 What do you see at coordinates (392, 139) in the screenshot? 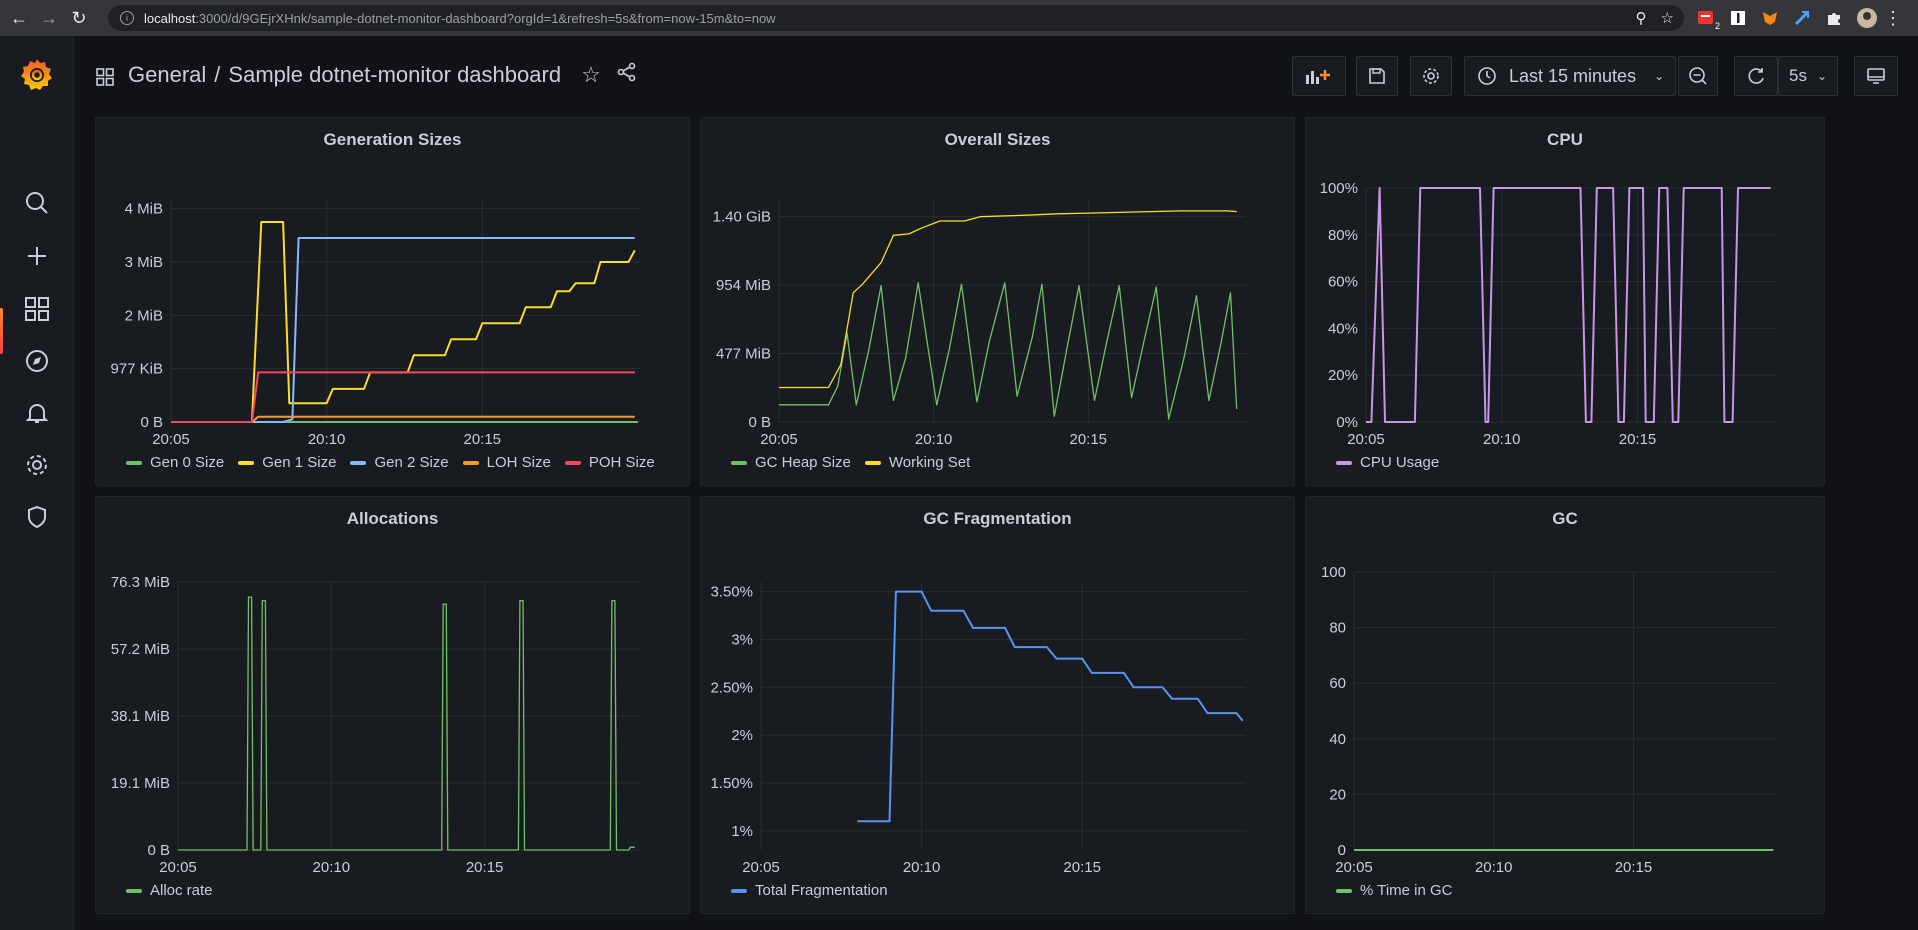
I see `panel-title: Generation Sizes` at bounding box center [392, 139].